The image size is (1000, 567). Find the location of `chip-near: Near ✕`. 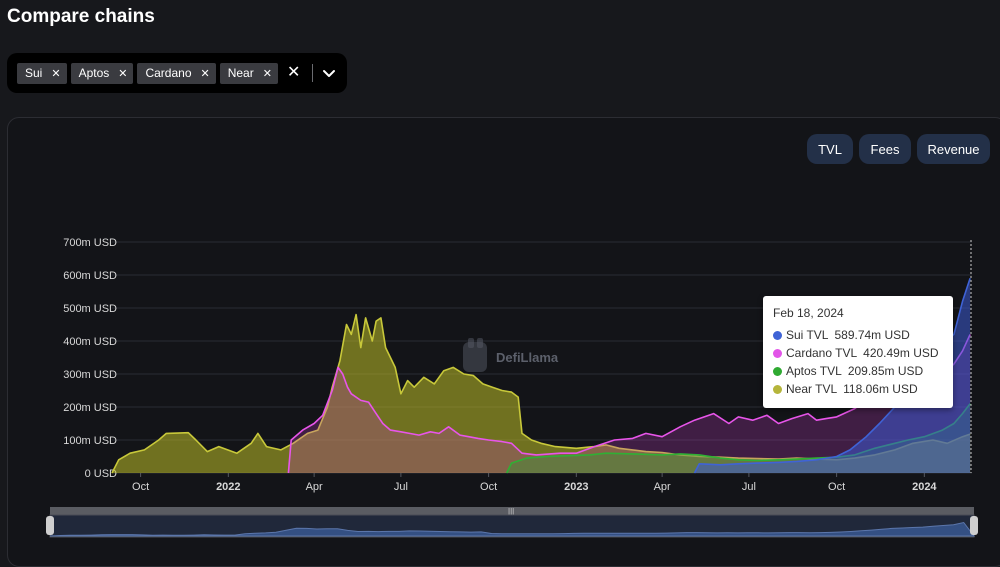

chip-near: Near ✕ is located at coordinates (248, 73).